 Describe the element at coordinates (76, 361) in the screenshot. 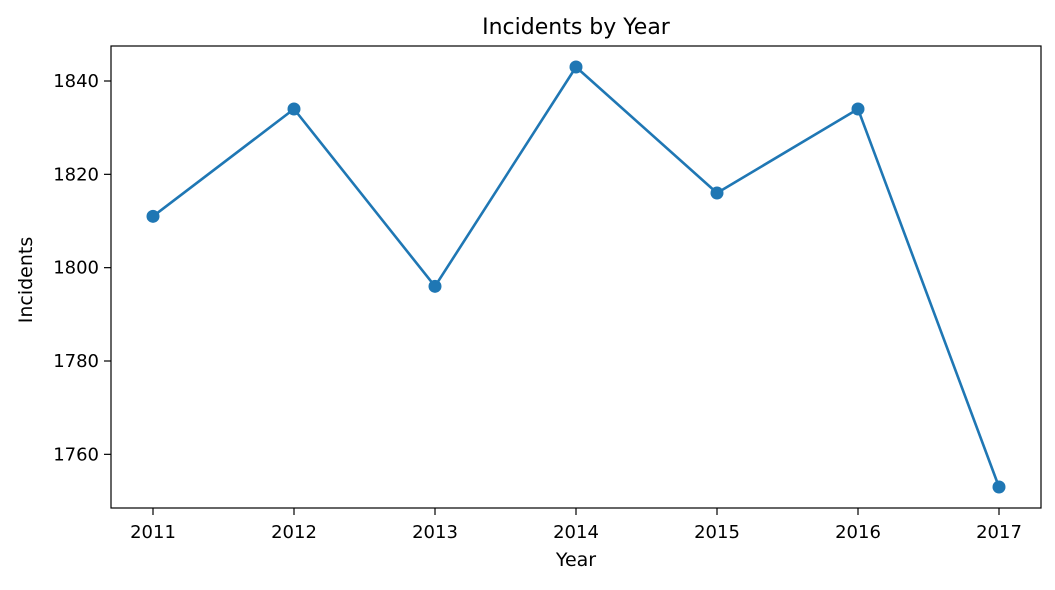

I see `y-tick-label: 1780` at that location.